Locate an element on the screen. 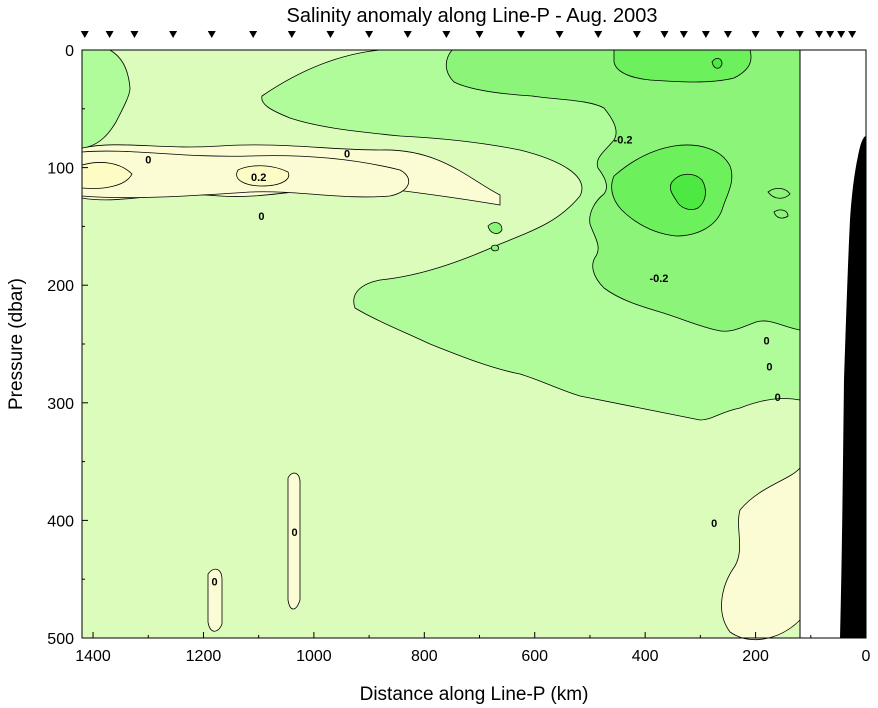 This screenshot has height=708, width=878. x-tick-label: 1200 is located at coordinates (204, 656).